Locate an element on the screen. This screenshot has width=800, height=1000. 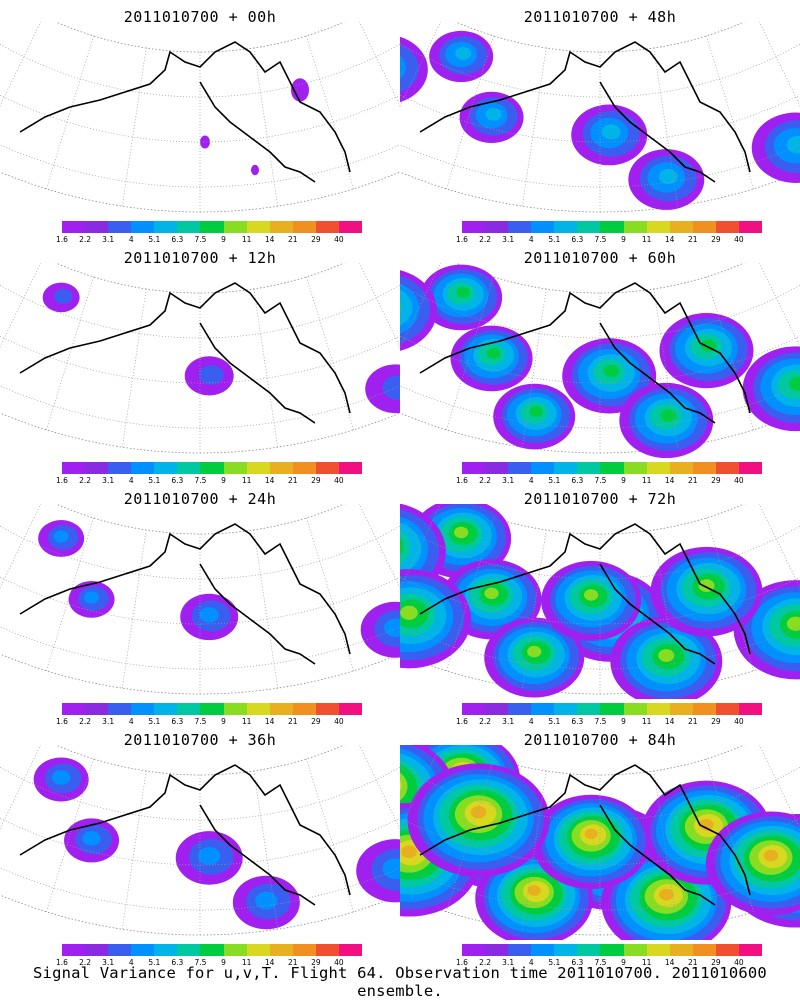
panel-title: 2011010700 + 48h is located at coordinates (600, 17).